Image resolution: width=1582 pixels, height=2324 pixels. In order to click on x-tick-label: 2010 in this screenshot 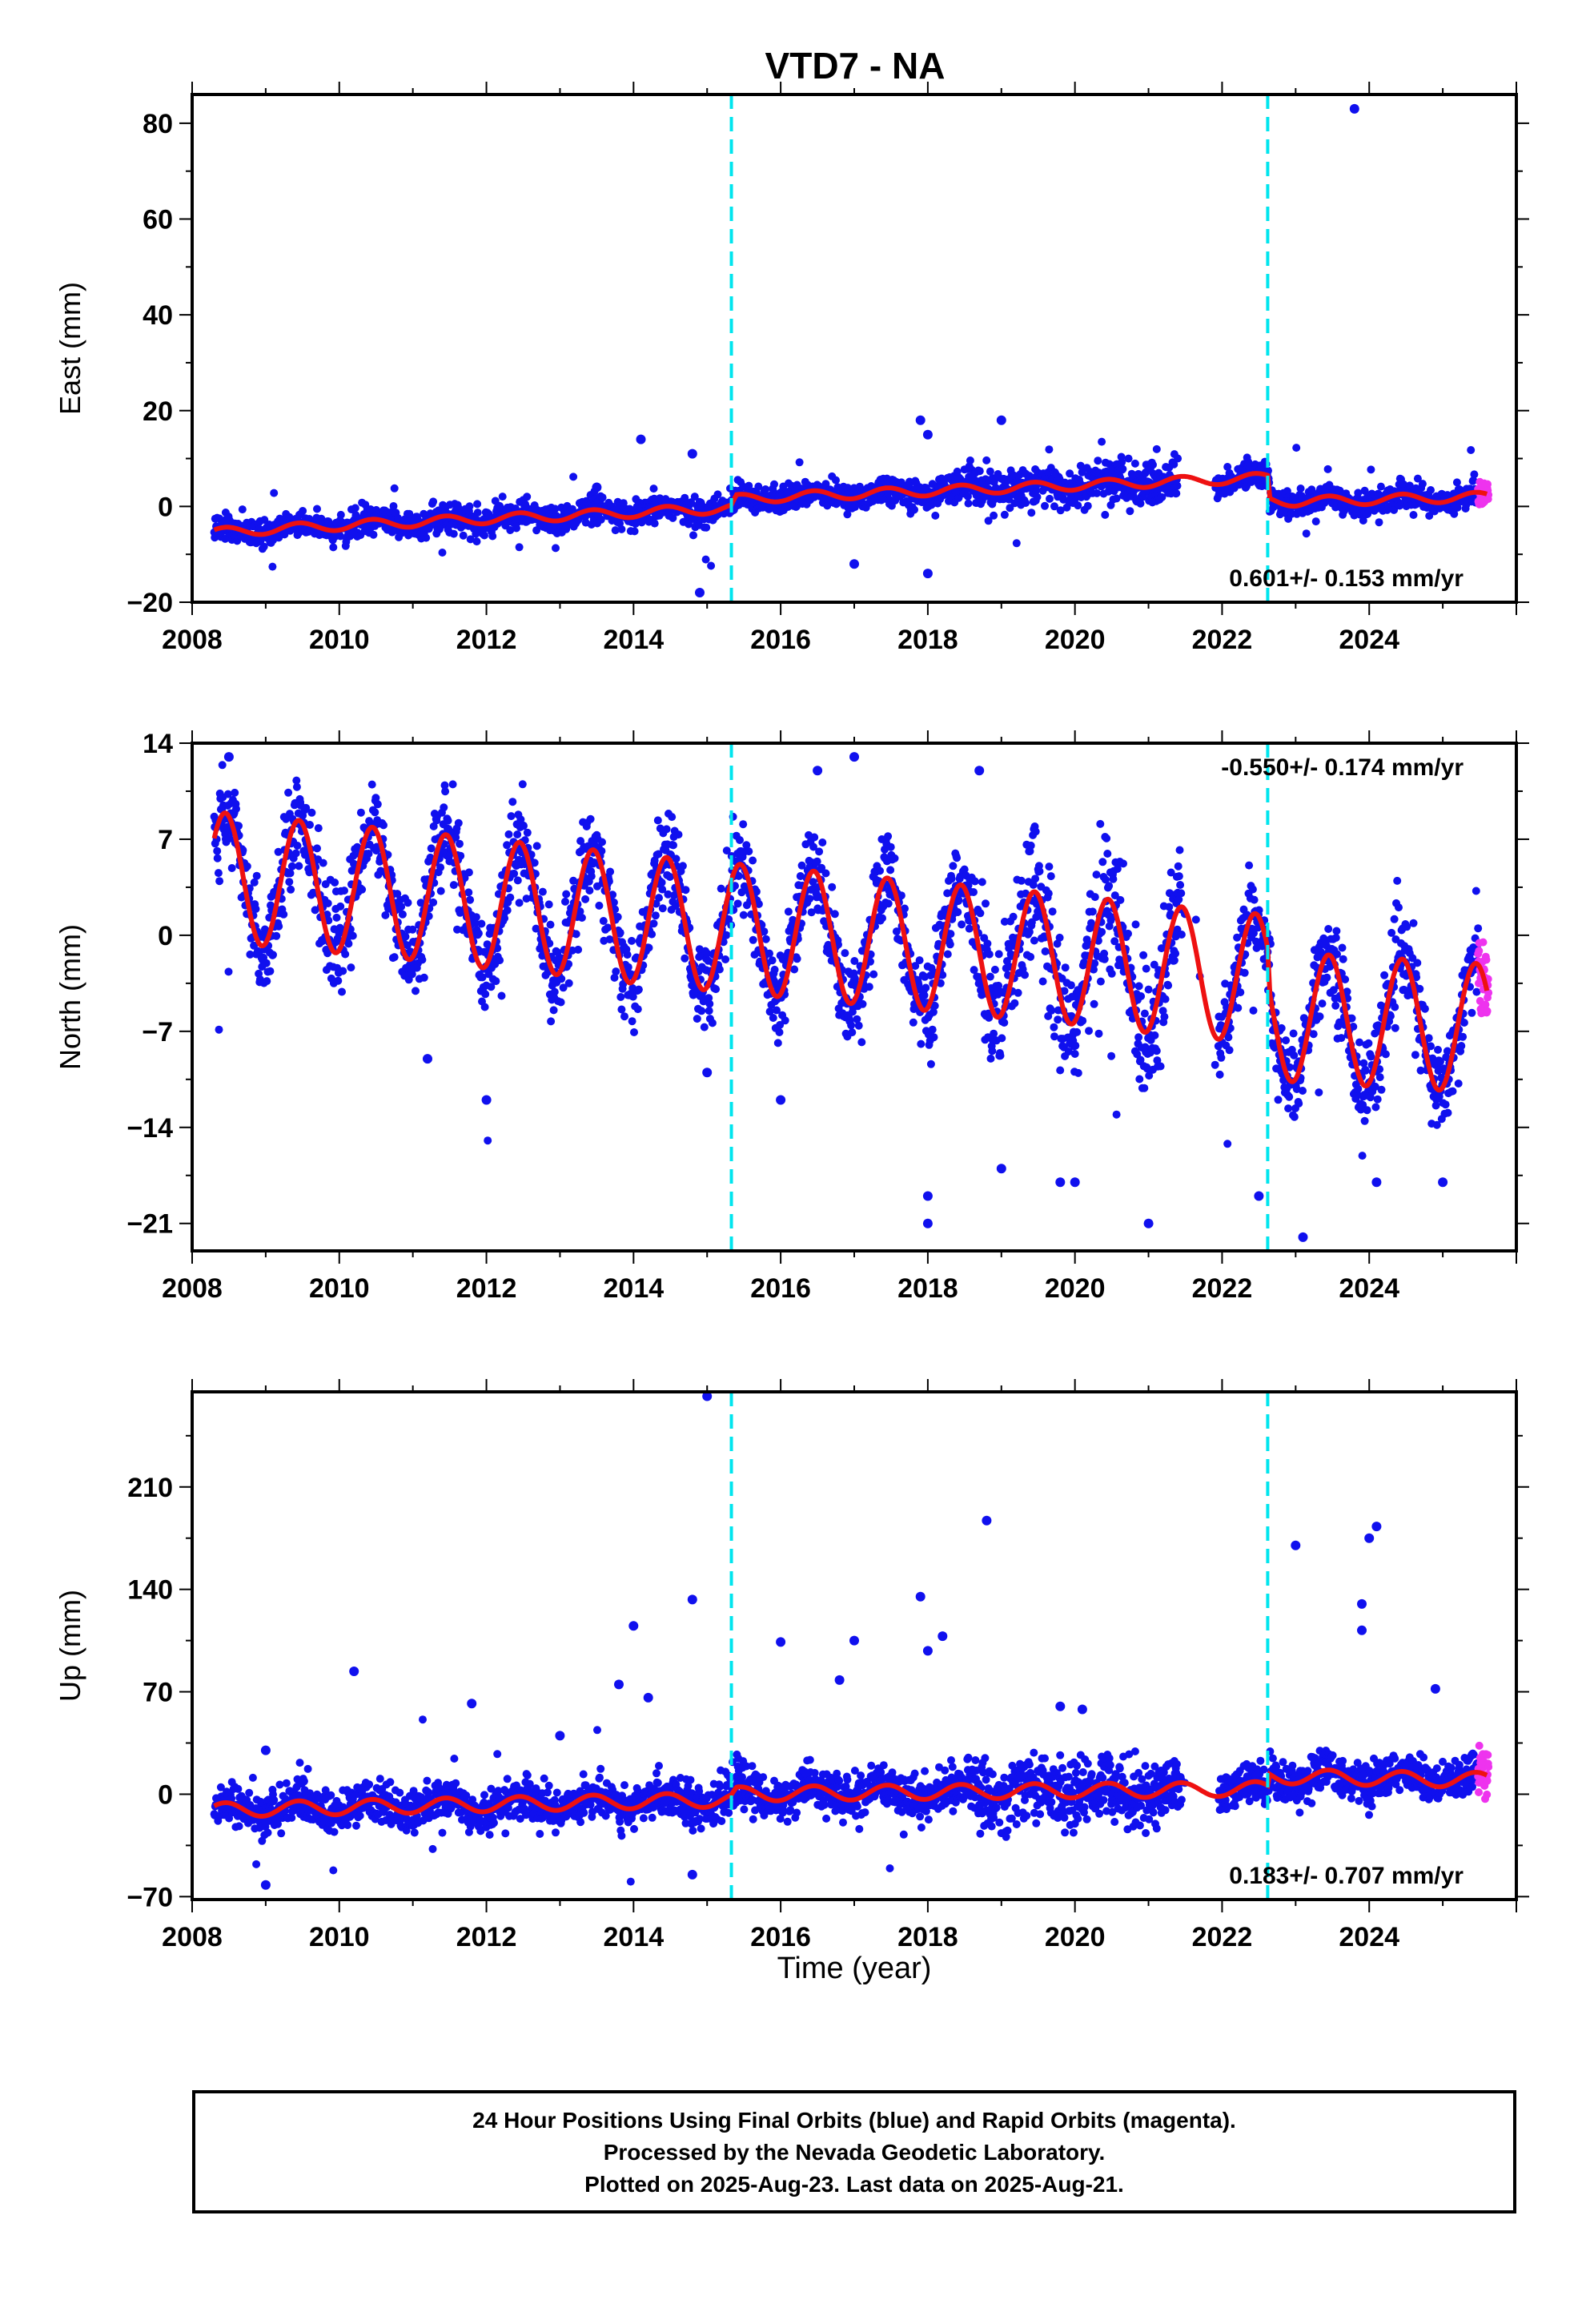, I will do `click(339, 640)`.